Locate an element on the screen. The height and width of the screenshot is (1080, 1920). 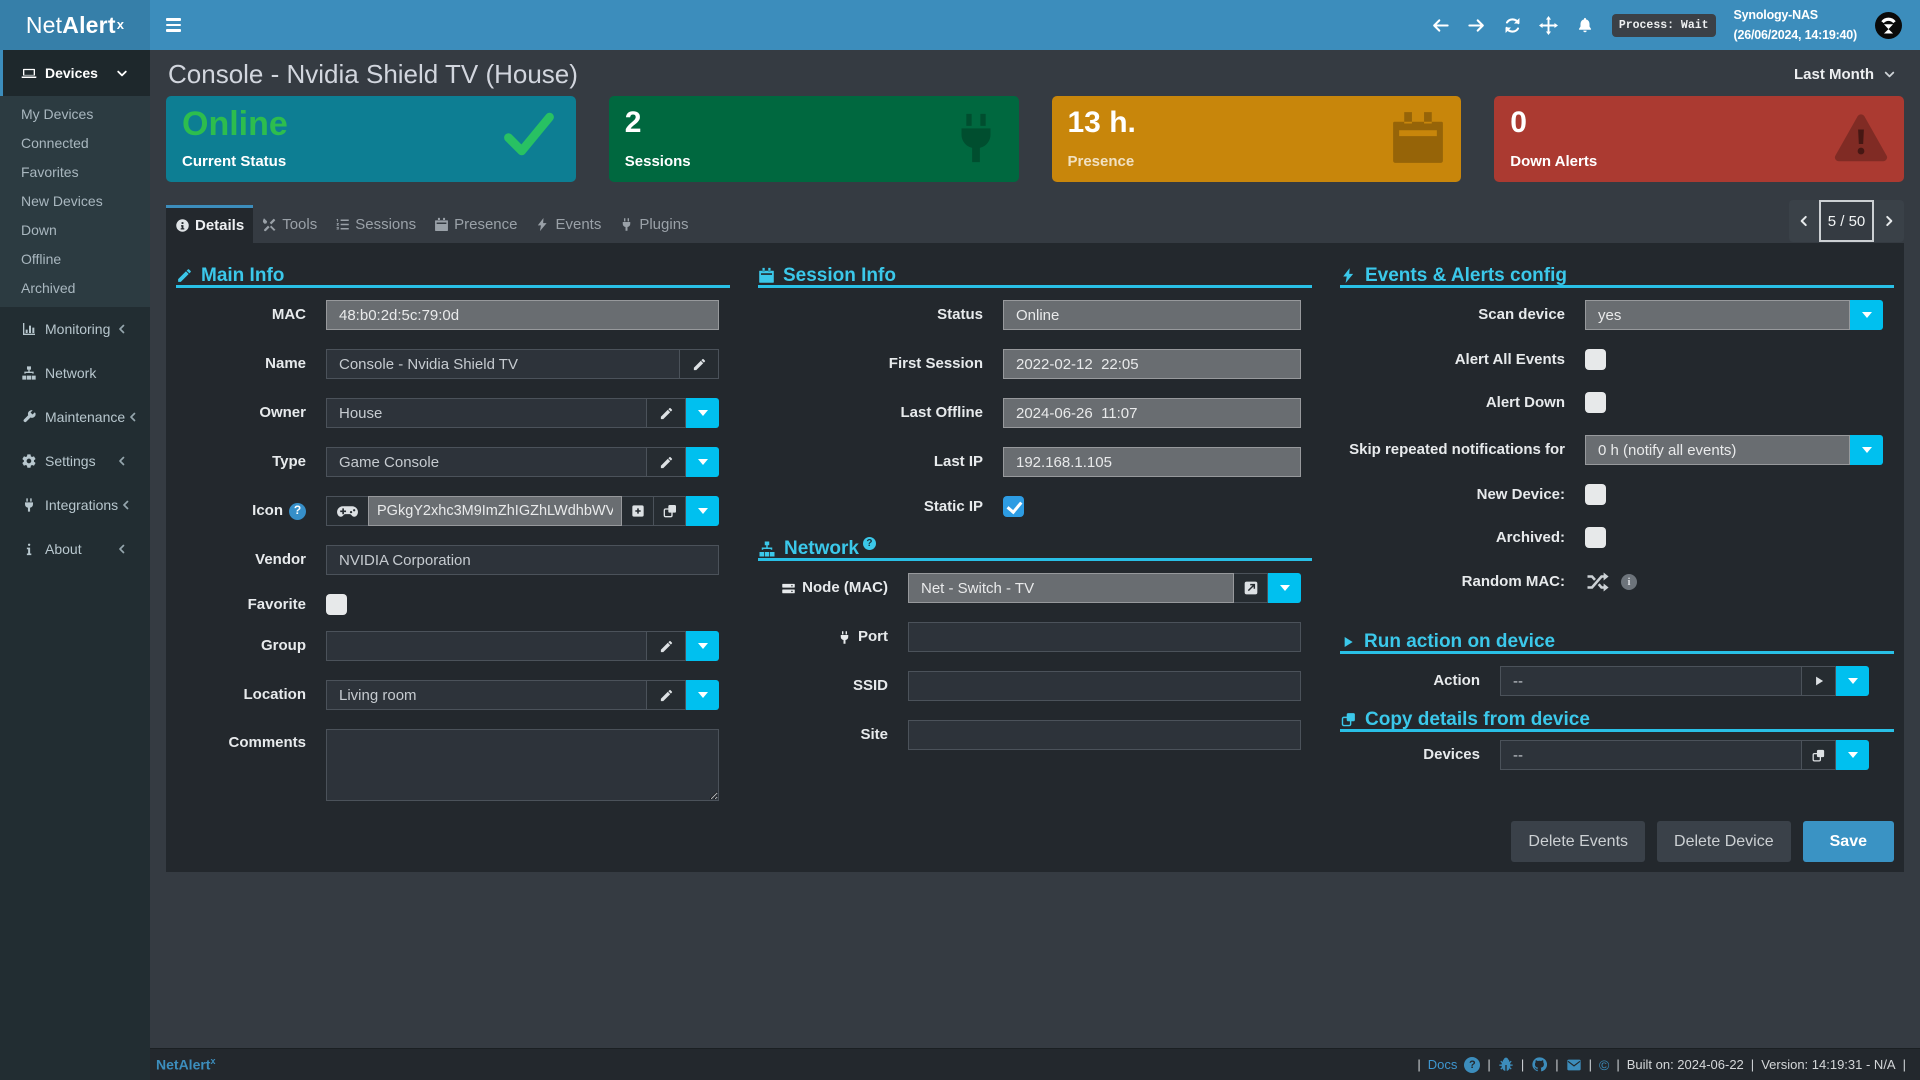
field-last-ip: Last IP is located at coordinates (1035, 462).